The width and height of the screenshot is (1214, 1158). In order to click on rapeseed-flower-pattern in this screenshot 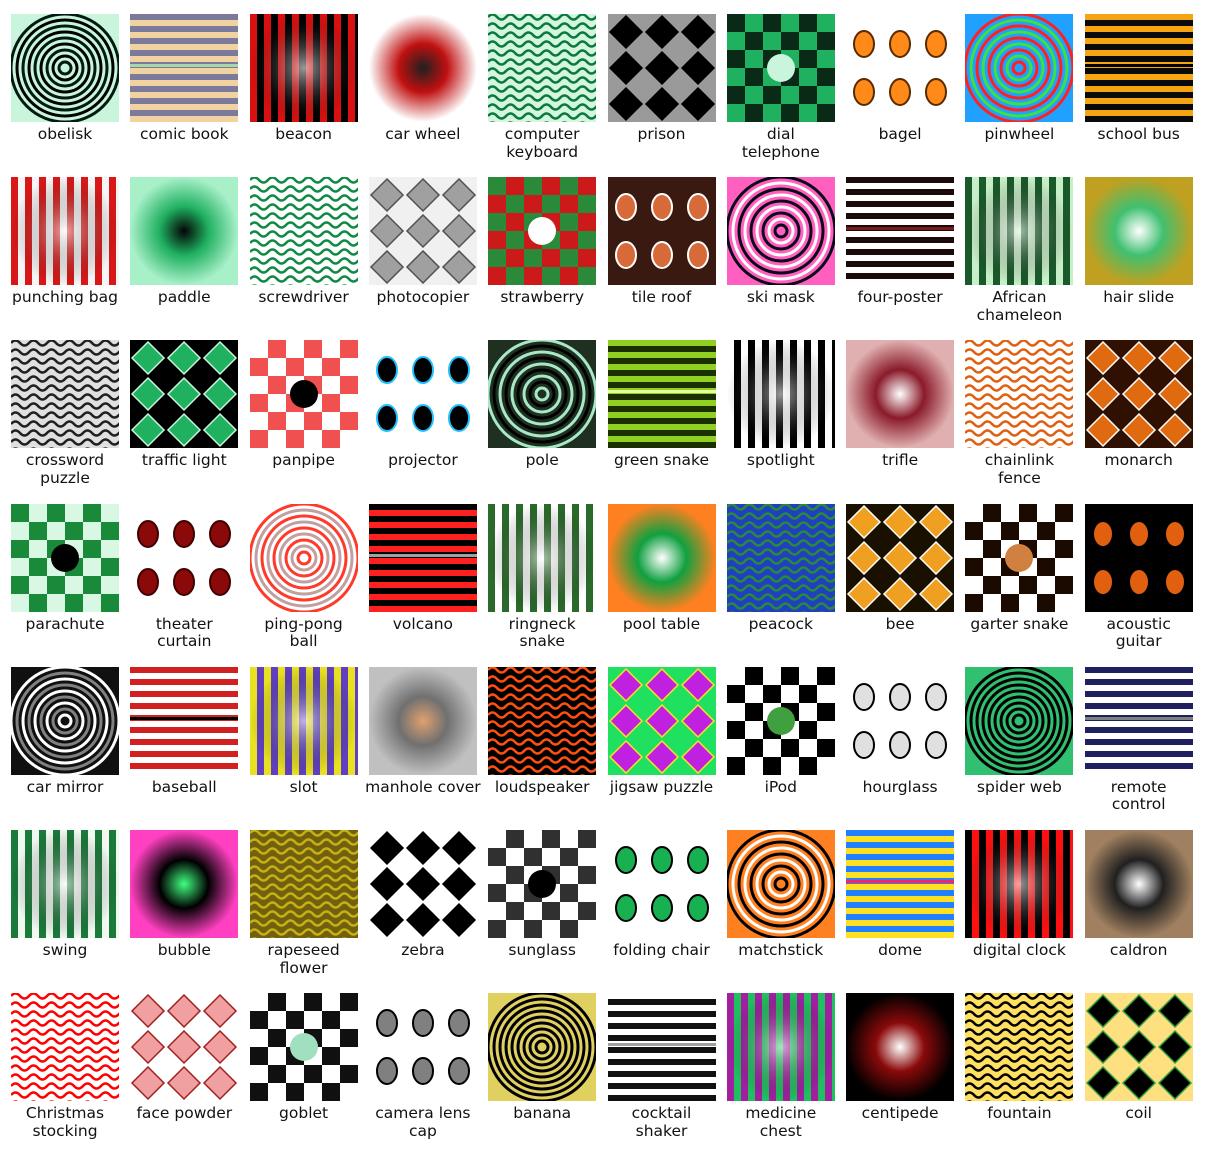, I will do `click(303, 884)`.